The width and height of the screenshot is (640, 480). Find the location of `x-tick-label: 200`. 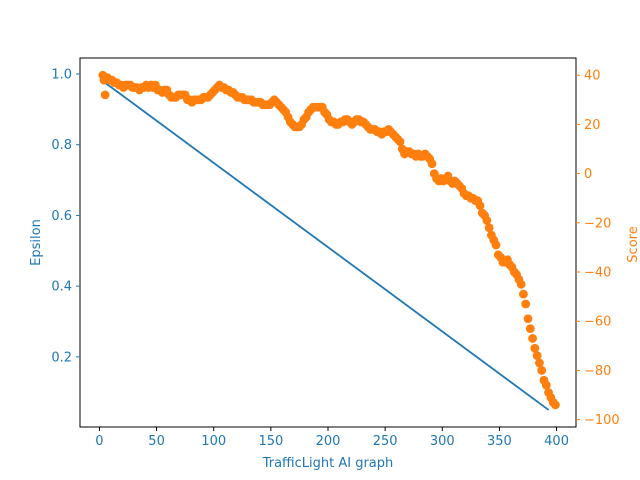

x-tick-label: 200 is located at coordinates (328, 441).